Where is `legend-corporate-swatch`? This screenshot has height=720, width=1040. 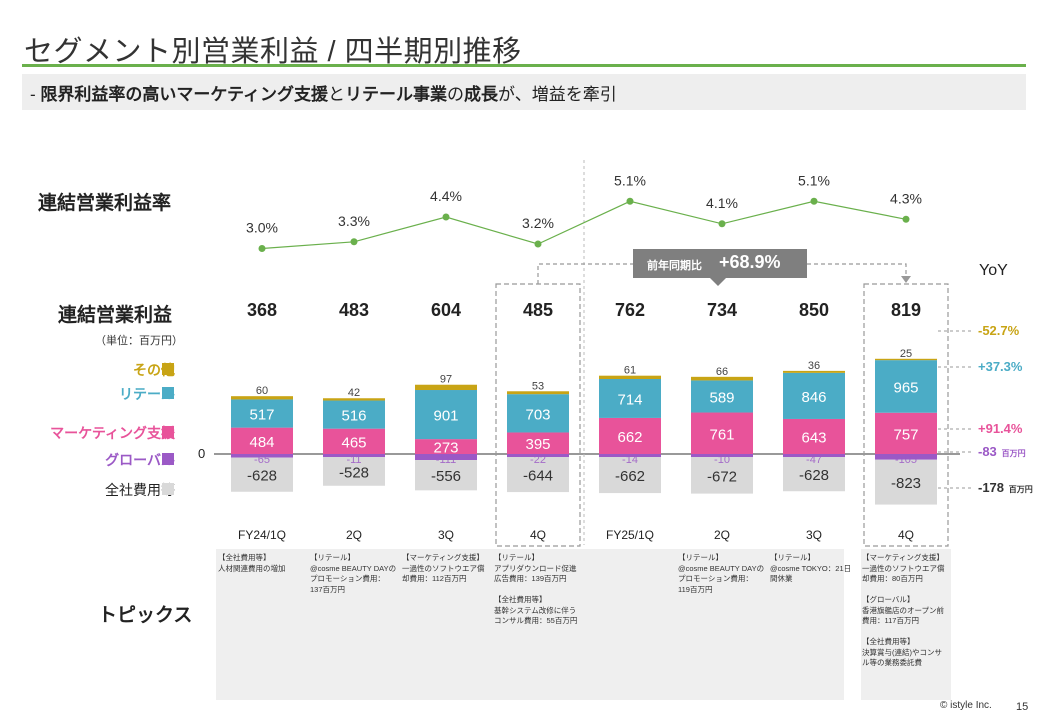
legend-corporate-swatch is located at coordinates (168, 489).